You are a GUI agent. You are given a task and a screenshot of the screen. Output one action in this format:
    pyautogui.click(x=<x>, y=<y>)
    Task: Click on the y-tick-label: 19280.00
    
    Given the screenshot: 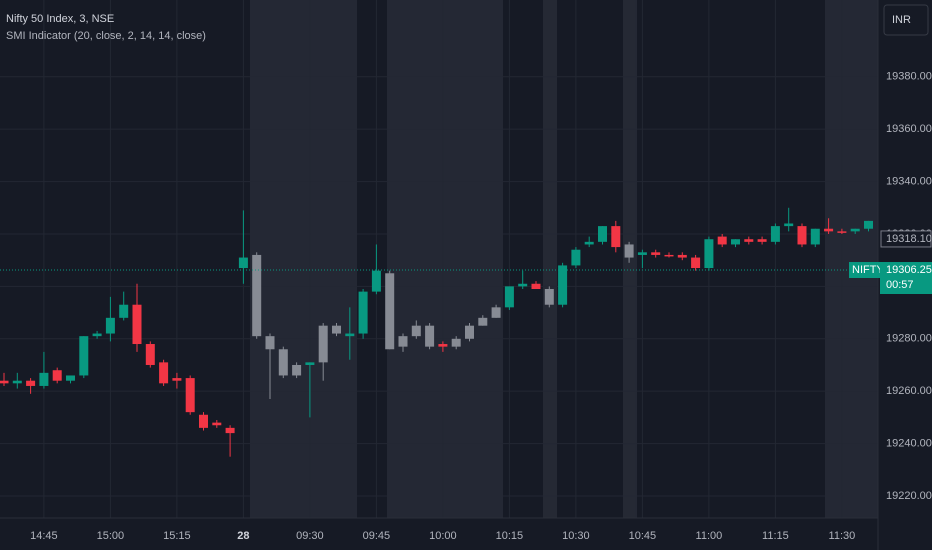 What is the action you would take?
    pyautogui.click(x=909, y=339)
    